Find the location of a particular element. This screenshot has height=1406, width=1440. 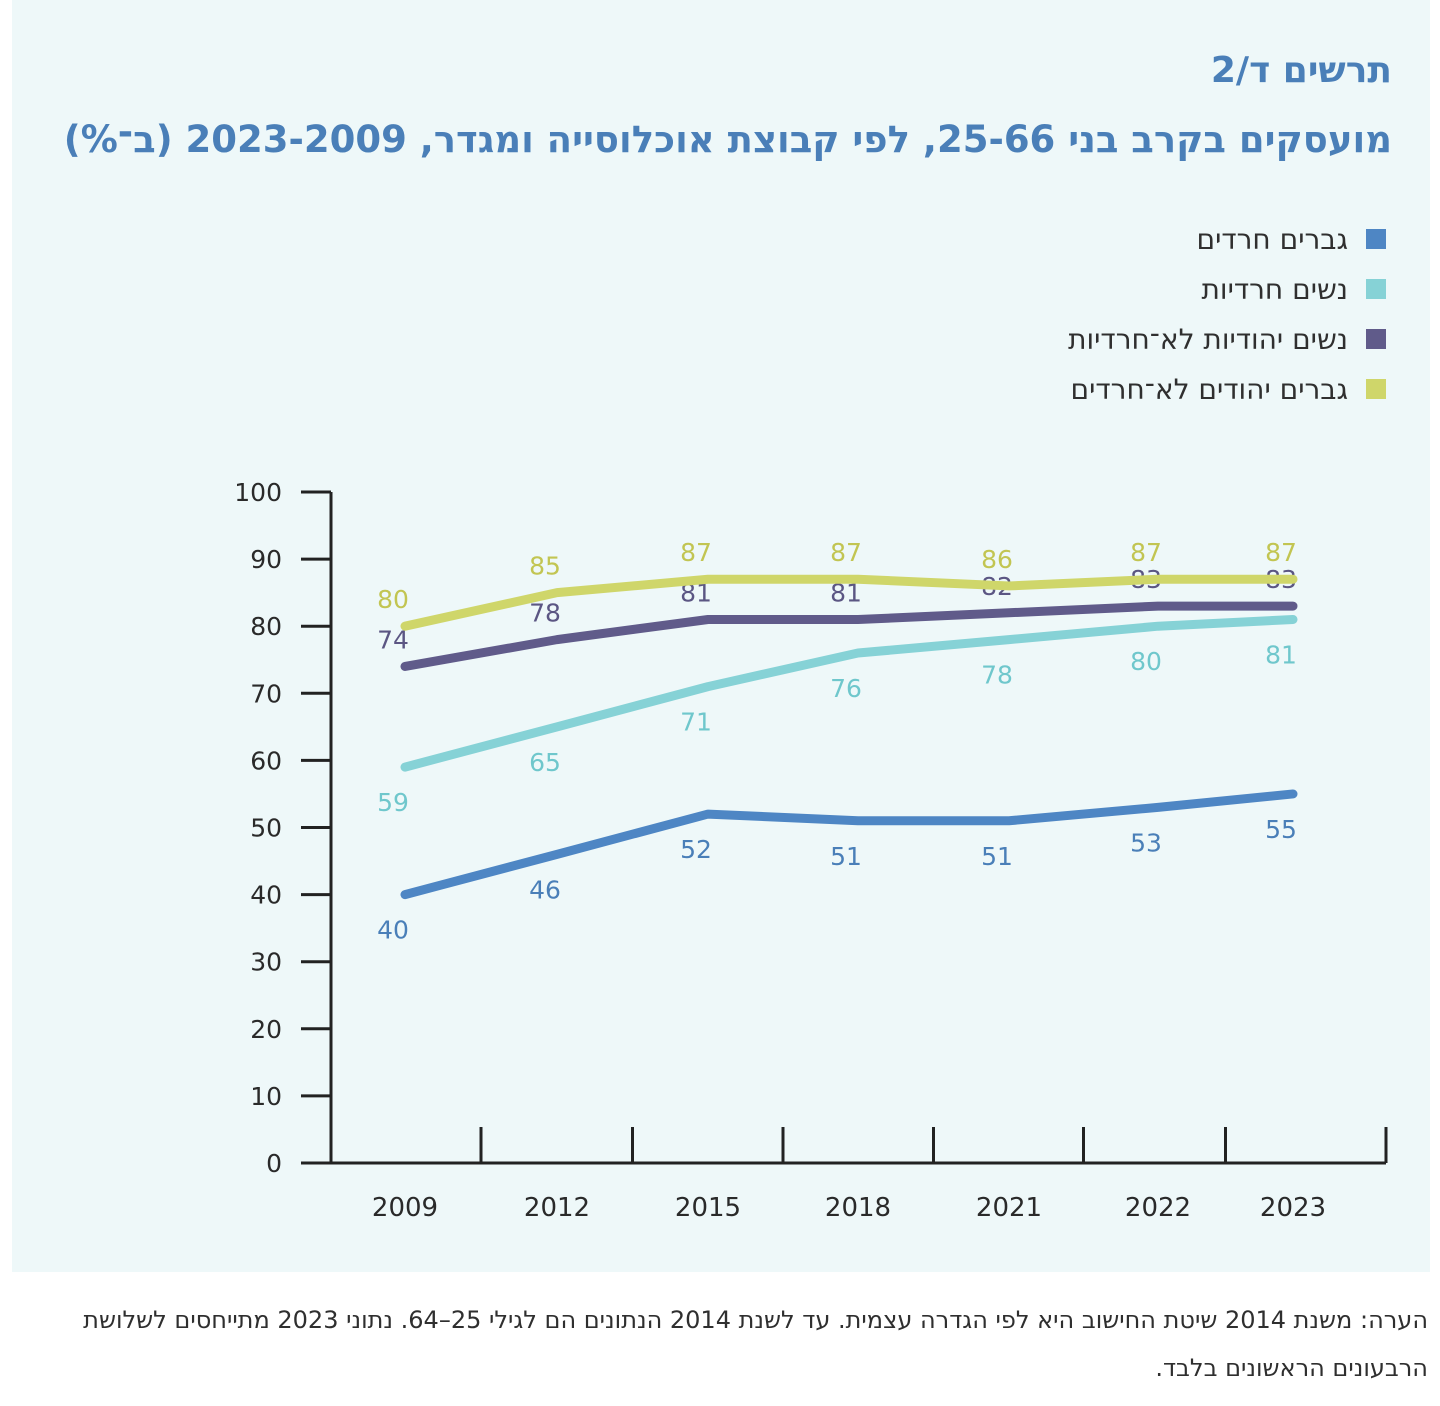

y-tick-label: 70 is located at coordinates (266, 693).